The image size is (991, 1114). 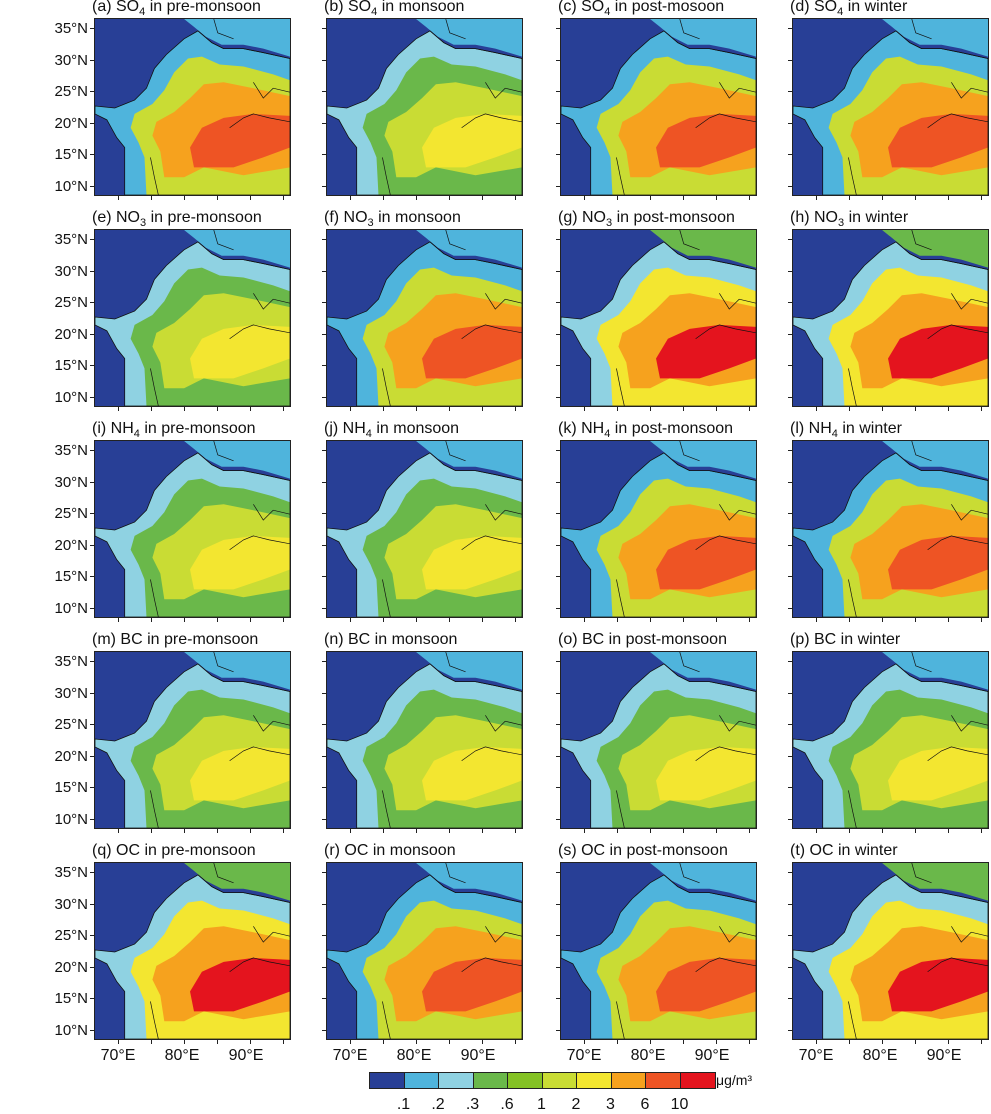 I want to click on panel-title: (j) NH4 in monsoon, so click(x=392, y=430).